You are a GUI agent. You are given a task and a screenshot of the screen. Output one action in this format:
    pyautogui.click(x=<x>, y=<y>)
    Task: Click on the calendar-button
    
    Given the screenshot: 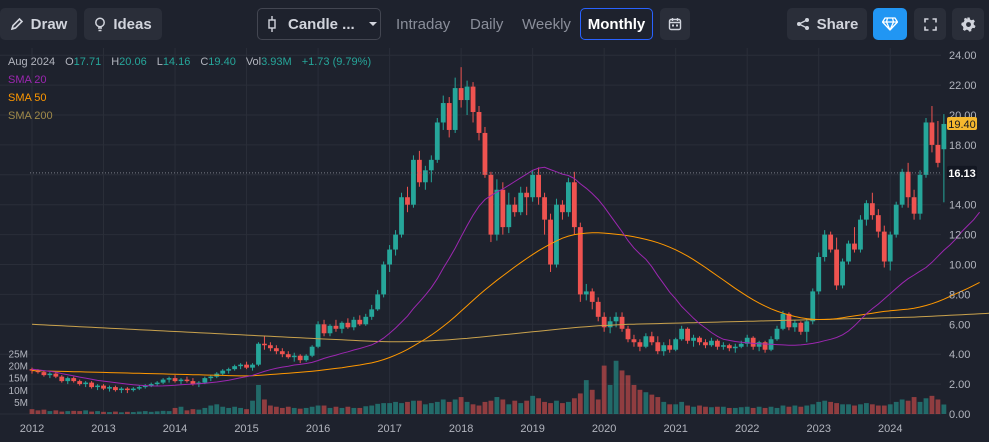 What is the action you would take?
    pyautogui.click(x=675, y=24)
    